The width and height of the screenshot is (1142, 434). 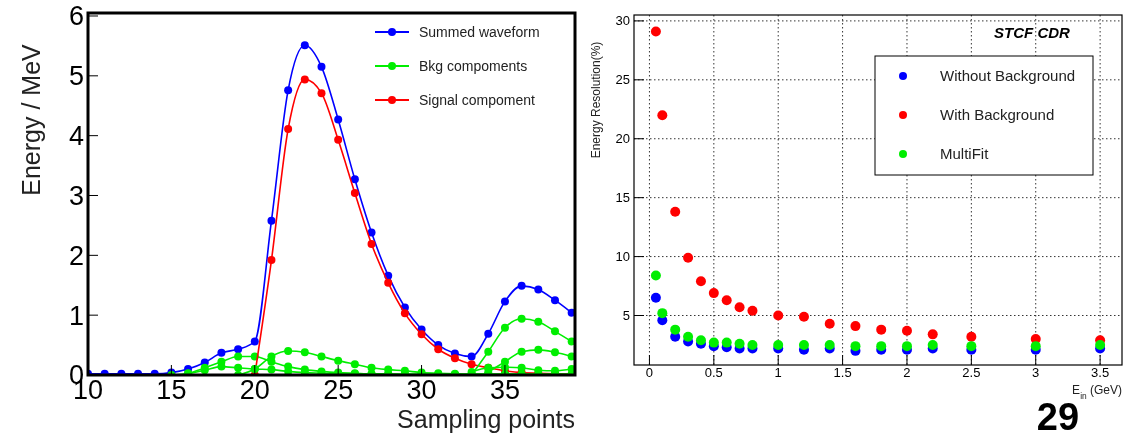 What do you see at coordinates (31, 119) in the screenshot?
I see `y-axis-title: Energy / MeV` at bounding box center [31, 119].